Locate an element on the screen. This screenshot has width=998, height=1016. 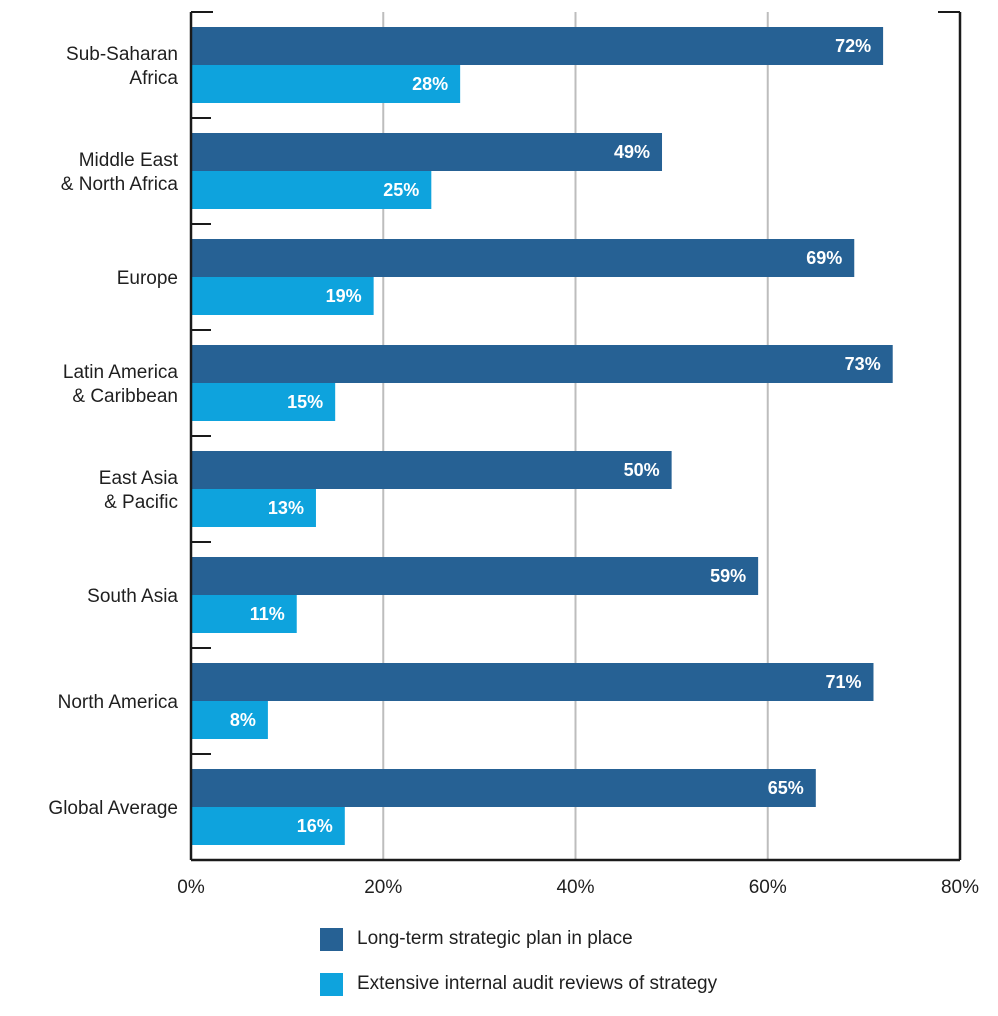
data-label: 50% is located at coordinates (642, 470).